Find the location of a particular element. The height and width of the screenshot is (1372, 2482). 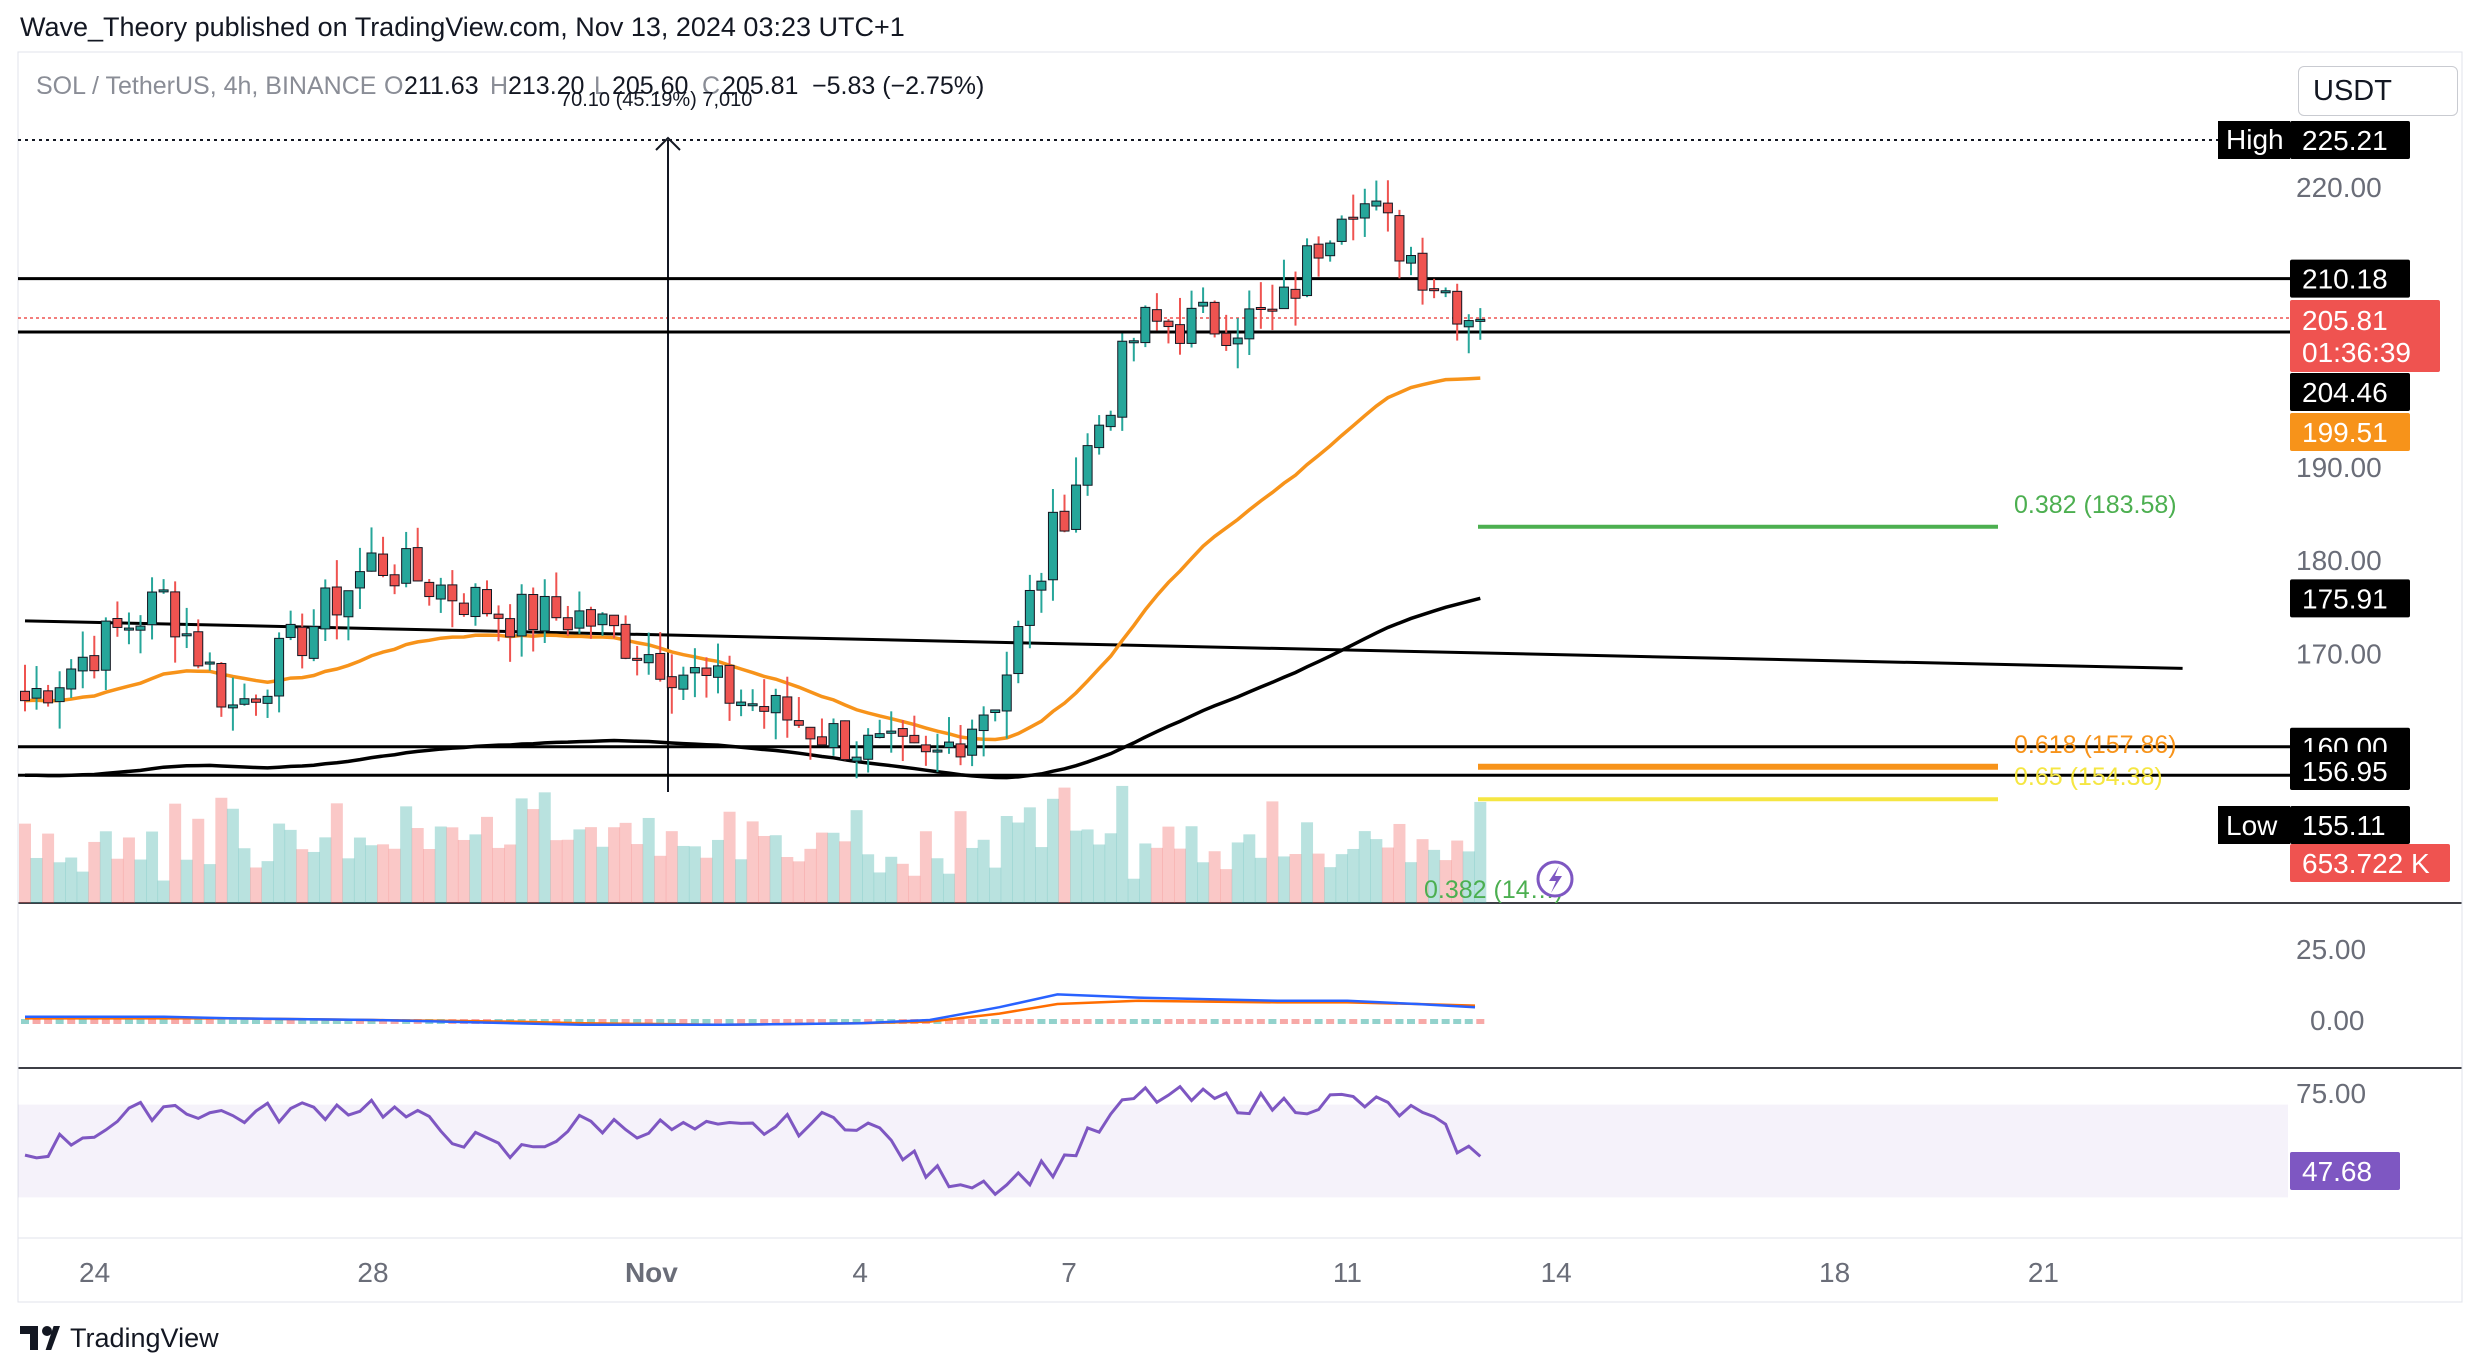

low-tag: Low is located at coordinates (2252, 825).